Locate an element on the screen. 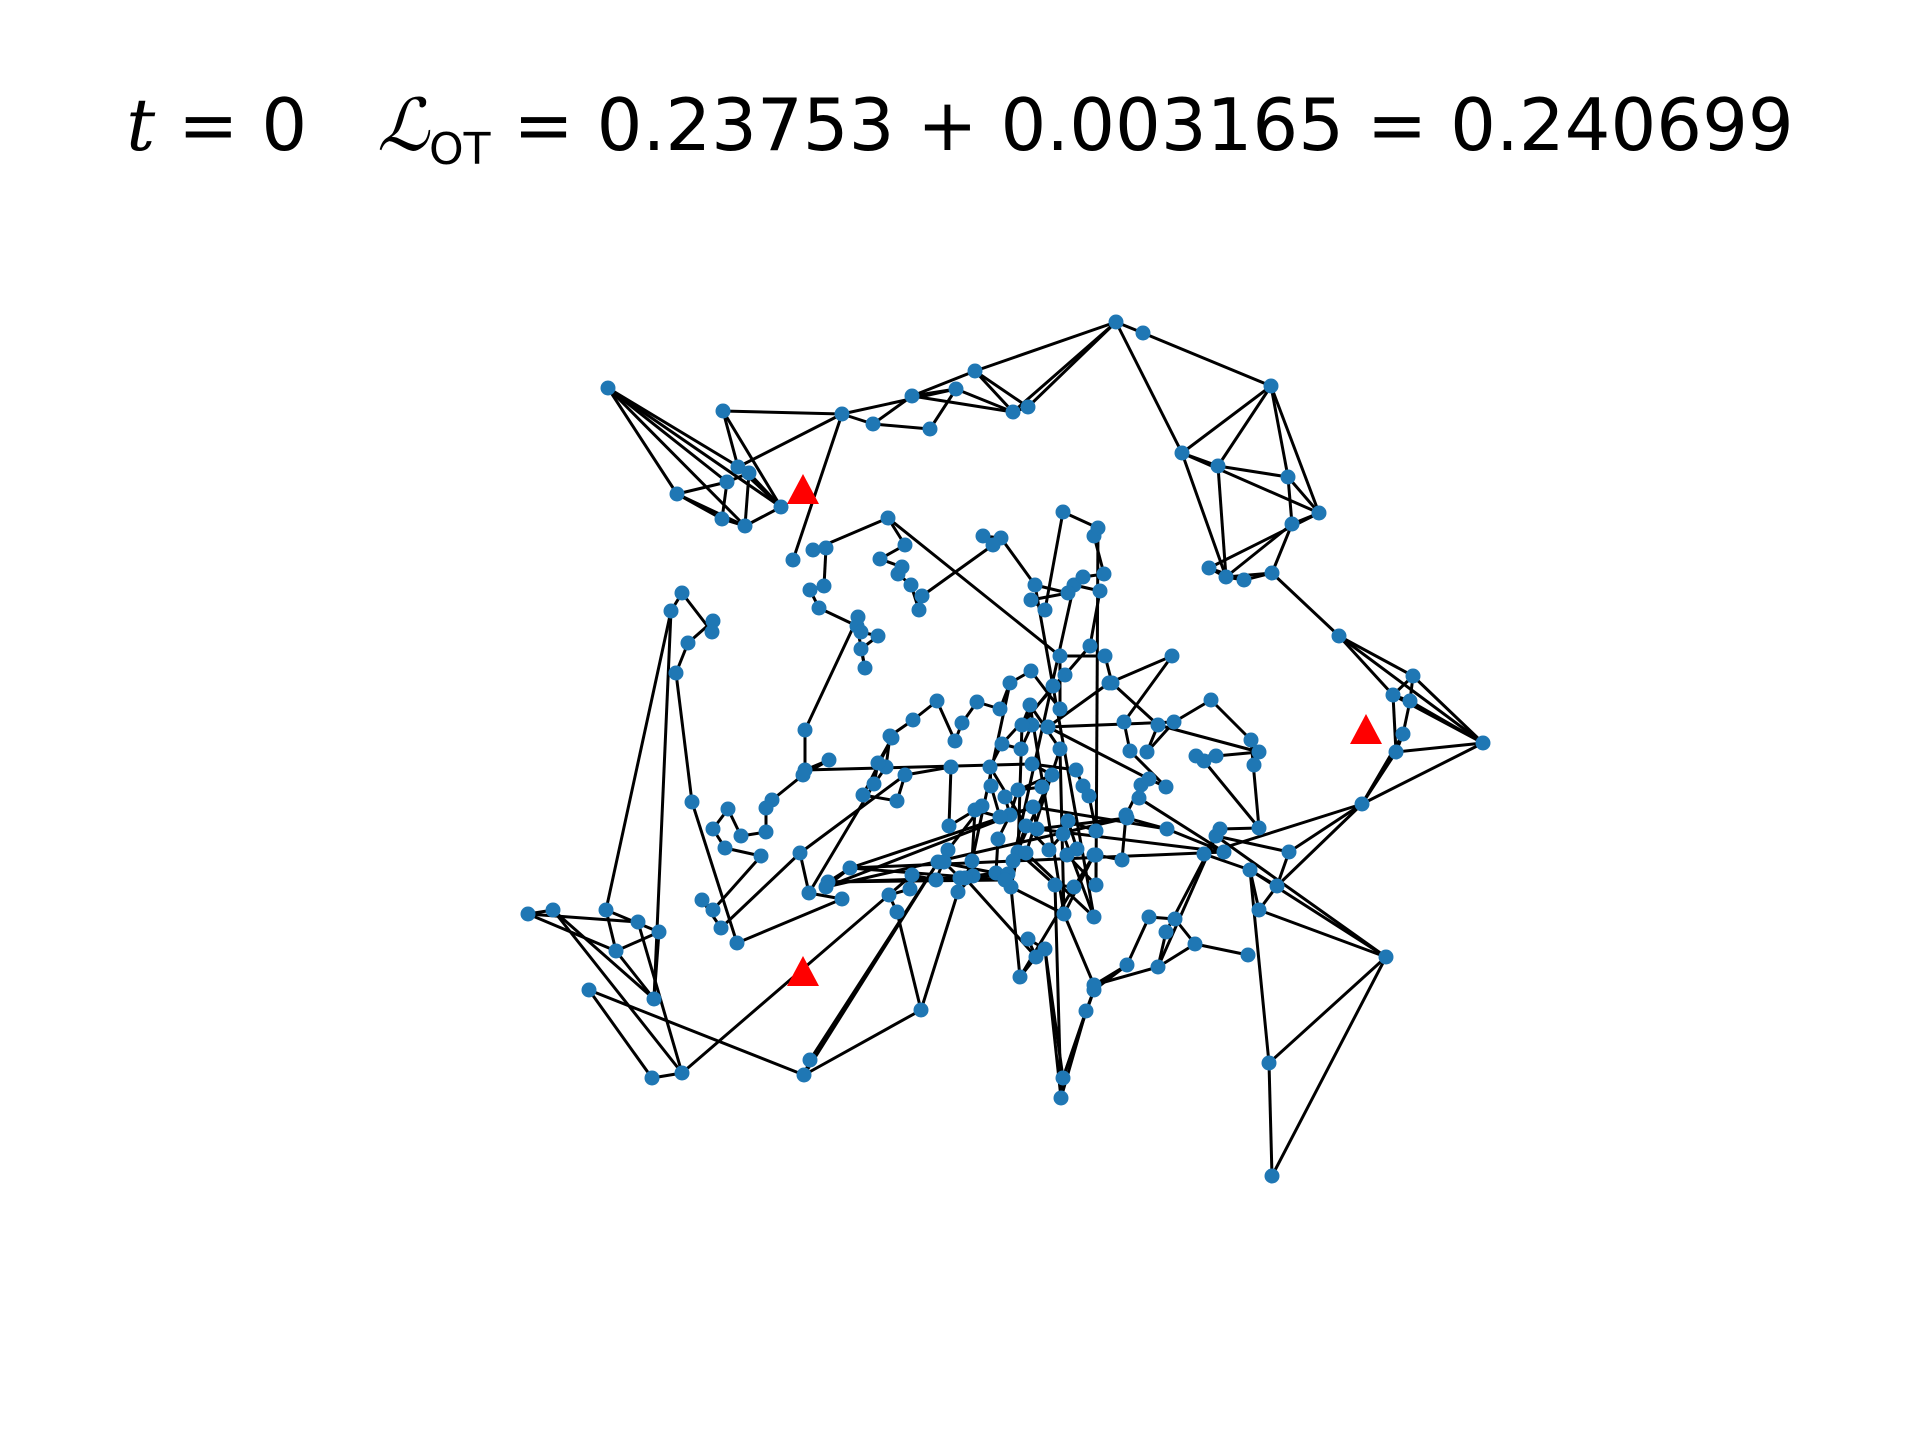 The height and width of the screenshot is (1440, 1920). loss-symbol: ℒ is located at coordinates (403, 125).